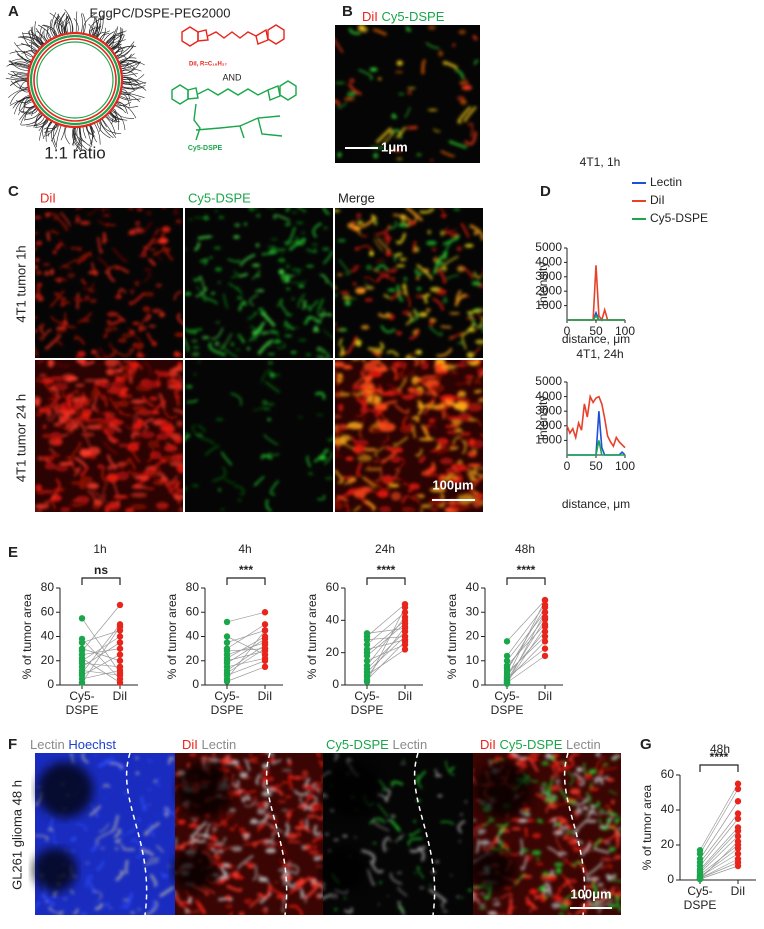 This screenshot has height=929, width=764. What do you see at coordinates (700, 898) in the screenshot?
I see `x-tick-label: Cy5-DSPE` at bounding box center [700, 898].